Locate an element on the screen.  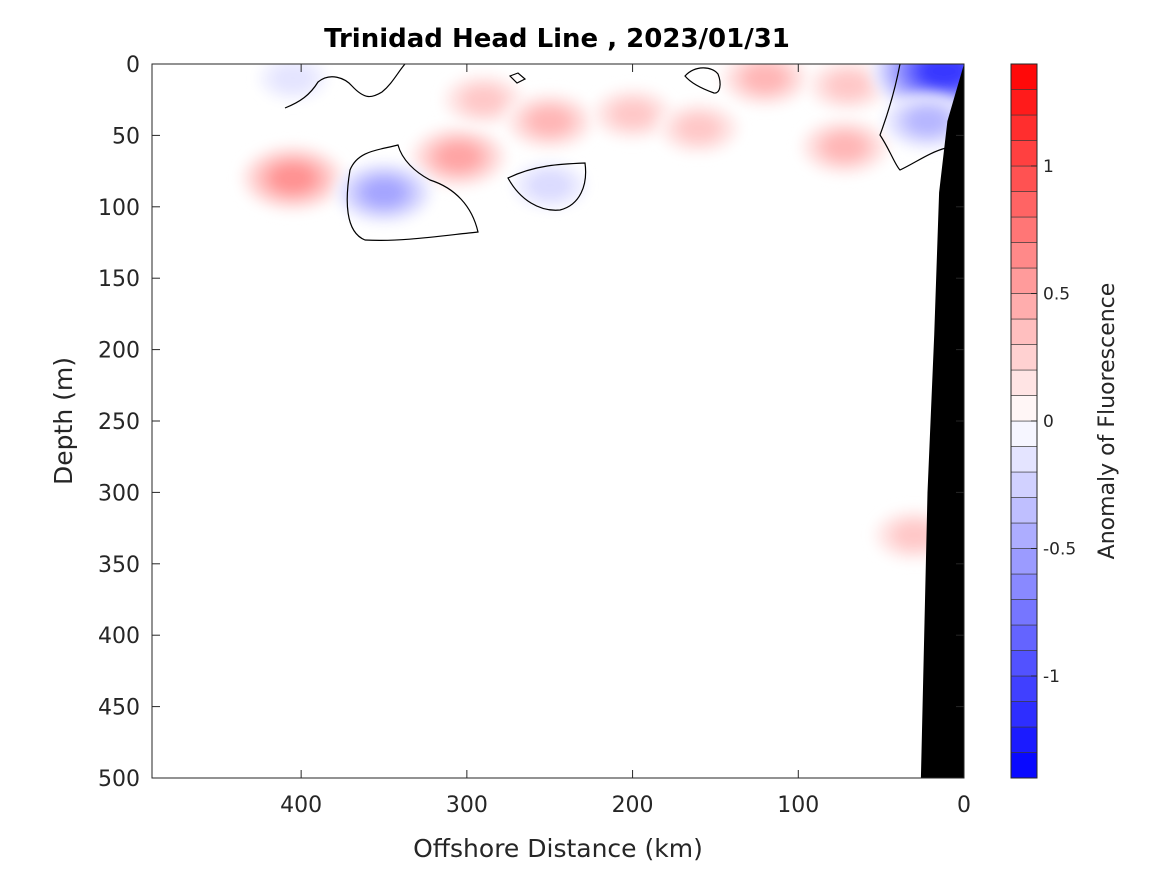
y-tick-label: 300 is located at coordinates (119, 493).